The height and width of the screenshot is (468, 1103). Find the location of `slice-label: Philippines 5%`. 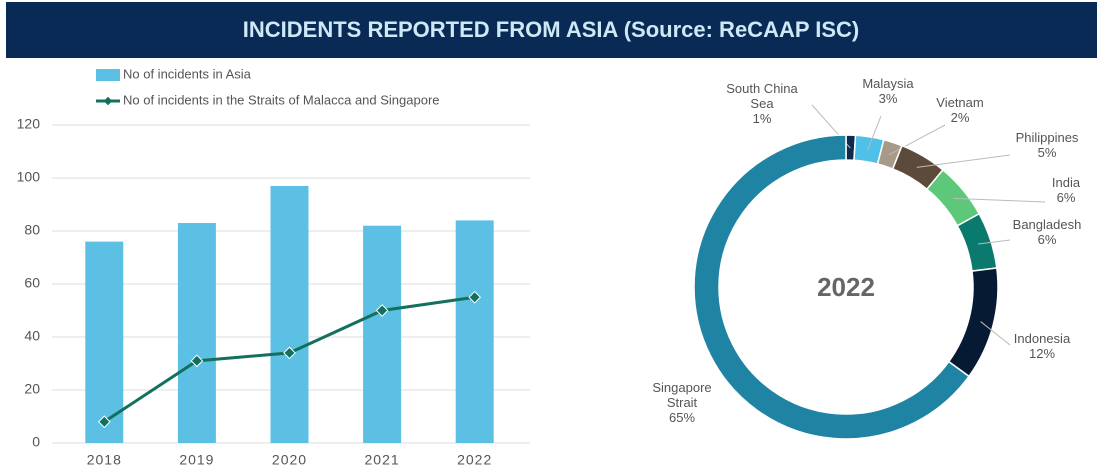

slice-label: Philippines 5% is located at coordinates (1047, 145).